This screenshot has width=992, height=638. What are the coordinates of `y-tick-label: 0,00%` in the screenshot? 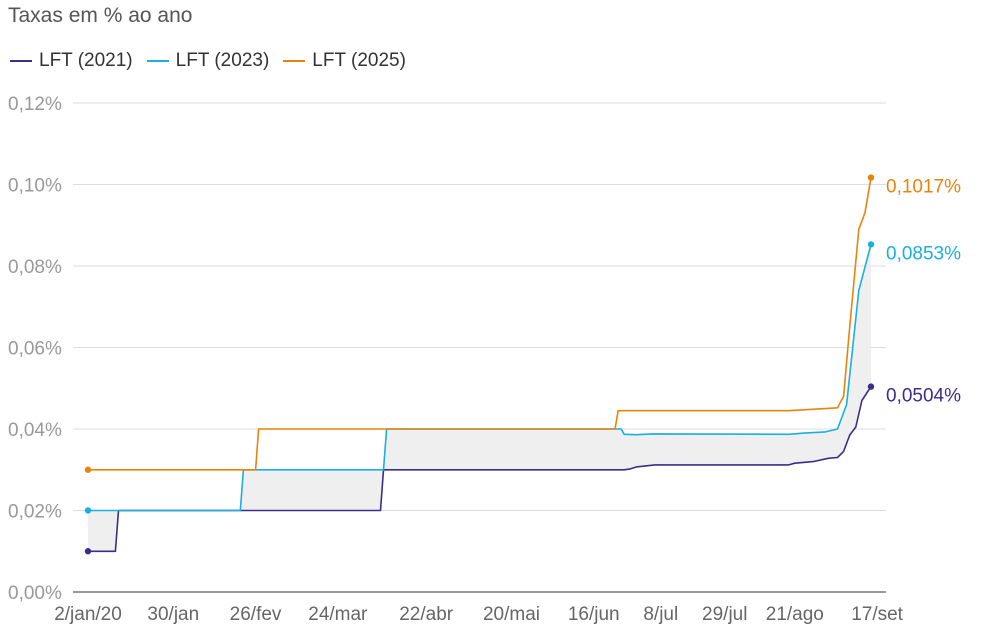 It's located at (35, 593).